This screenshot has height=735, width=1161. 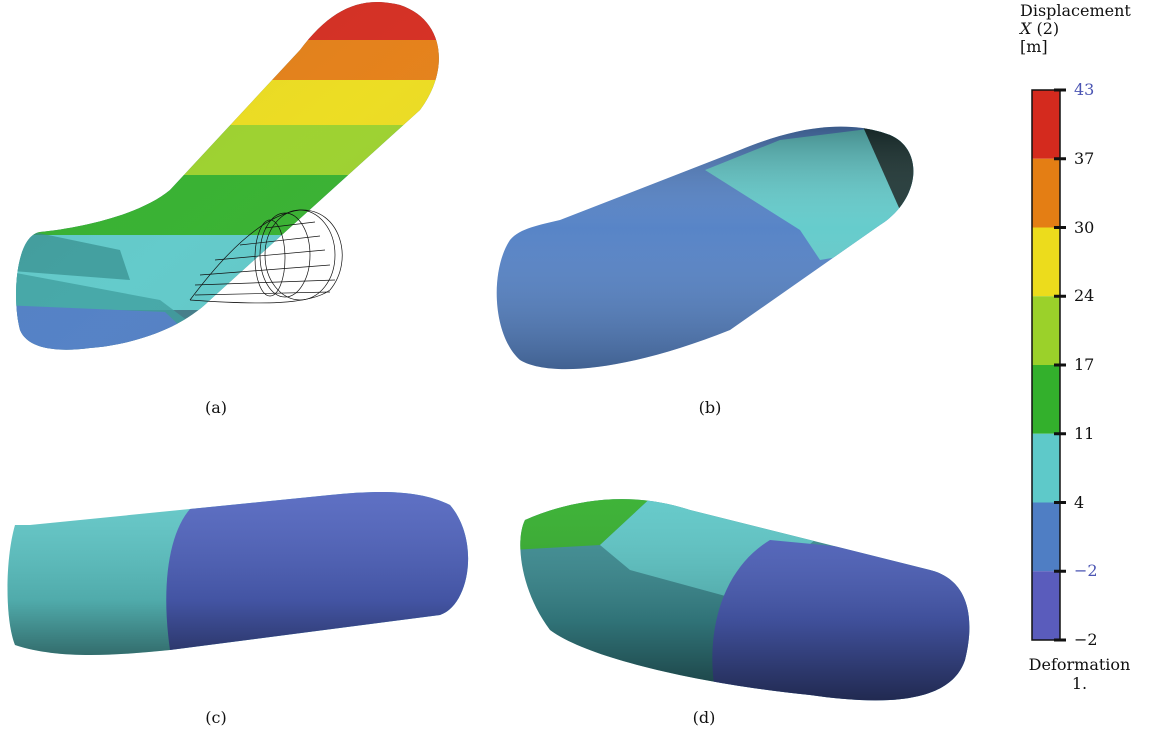 What do you see at coordinates (216, 717) in the screenshot?
I see `caption-c: (c)` at bounding box center [216, 717].